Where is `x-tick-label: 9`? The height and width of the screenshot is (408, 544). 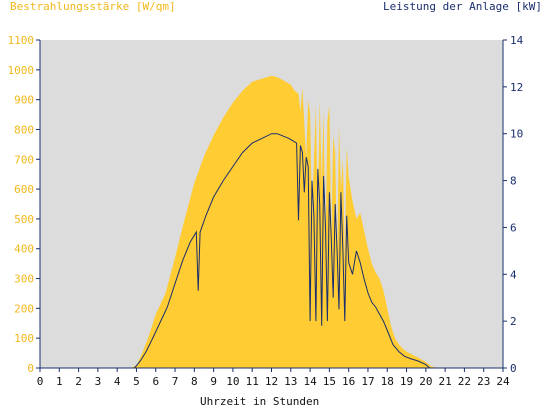 x-tick-label: 9 is located at coordinates (213, 381).